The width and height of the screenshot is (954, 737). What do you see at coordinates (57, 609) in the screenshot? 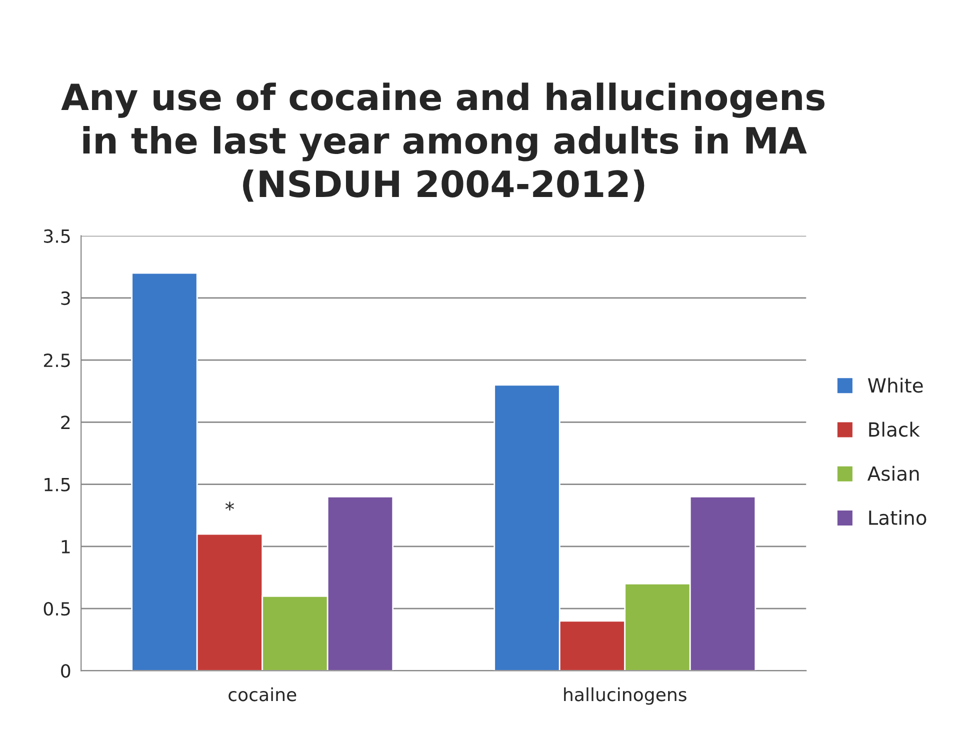
I see `y-tick-label: 0.5` at bounding box center [57, 609].